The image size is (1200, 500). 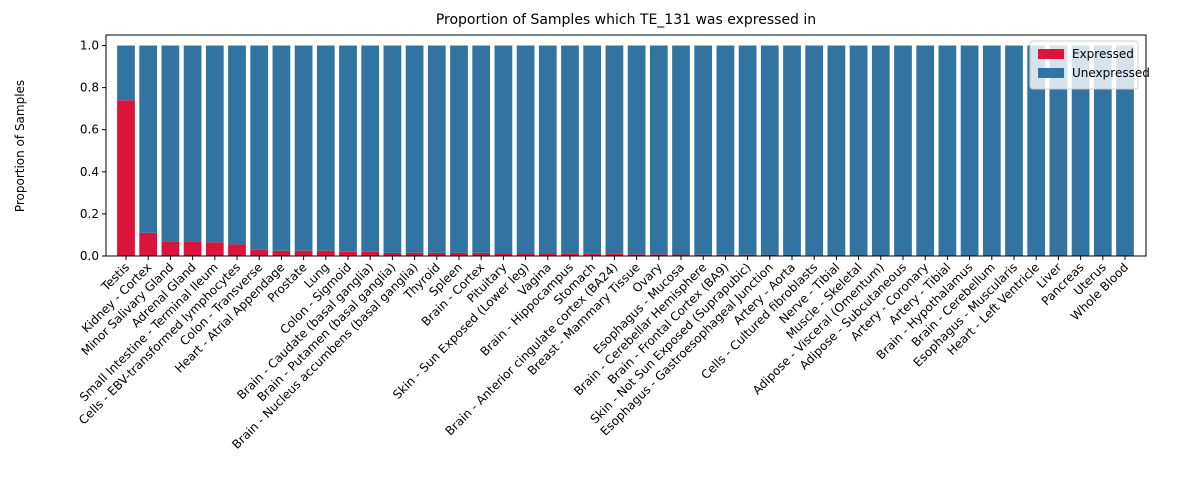 I want to click on y-tick-label: 1.0, so click(x=89, y=46).